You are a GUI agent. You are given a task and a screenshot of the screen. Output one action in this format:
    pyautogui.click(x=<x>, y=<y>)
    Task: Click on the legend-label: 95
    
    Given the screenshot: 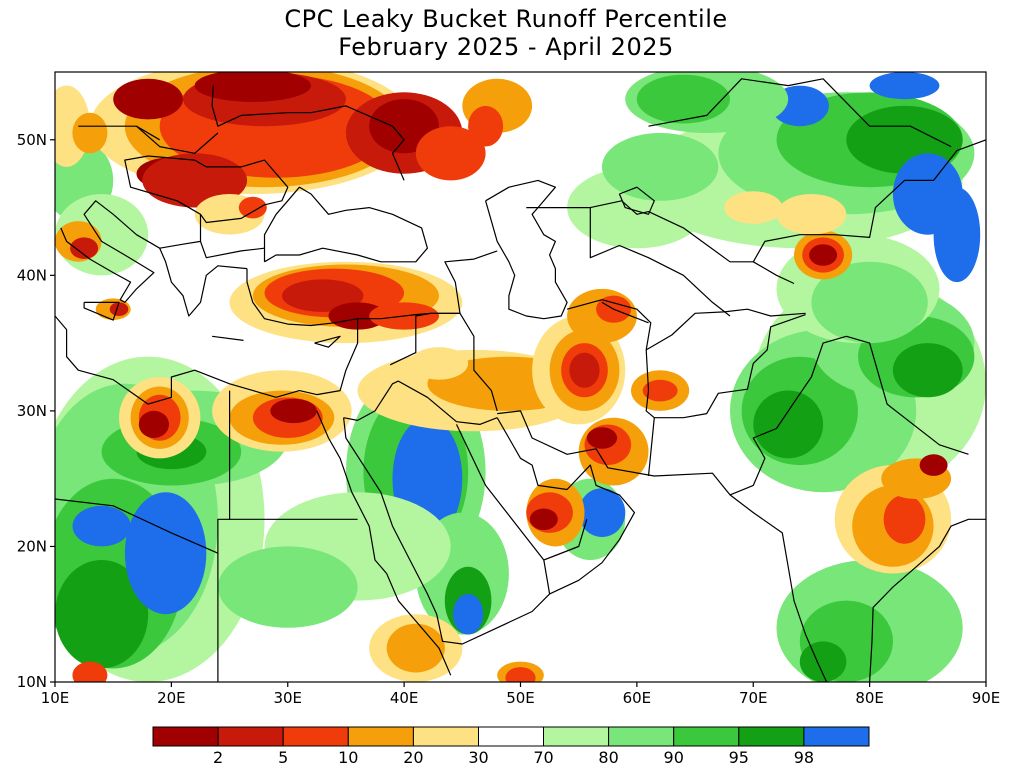 What is the action you would take?
    pyautogui.click(x=739, y=757)
    